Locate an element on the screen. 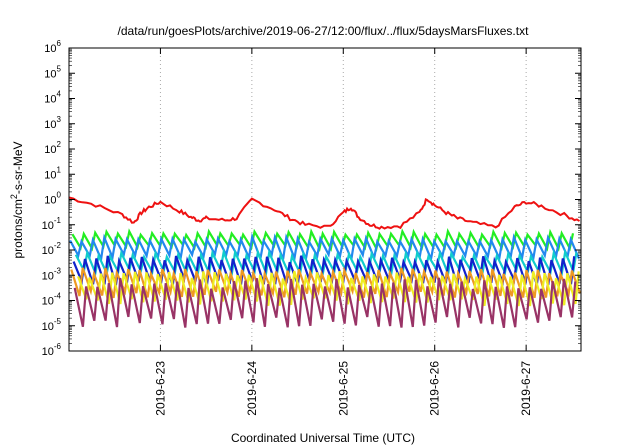 Image resolution: width=640 pixels, height=448 pixels. x-tick-label: 2019-6-23 is located at coordinates (160, 388).